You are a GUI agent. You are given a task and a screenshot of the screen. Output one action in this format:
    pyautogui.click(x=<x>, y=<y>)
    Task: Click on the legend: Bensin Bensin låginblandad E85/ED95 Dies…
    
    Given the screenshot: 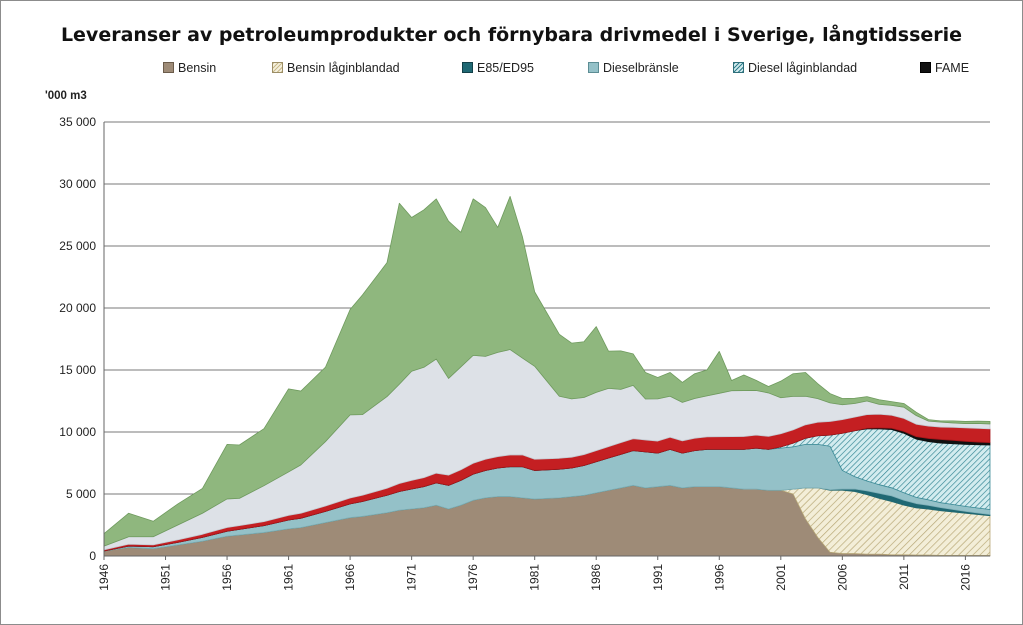 What is the action you would take?
    pyautogui.click(x=511, y=70)
    